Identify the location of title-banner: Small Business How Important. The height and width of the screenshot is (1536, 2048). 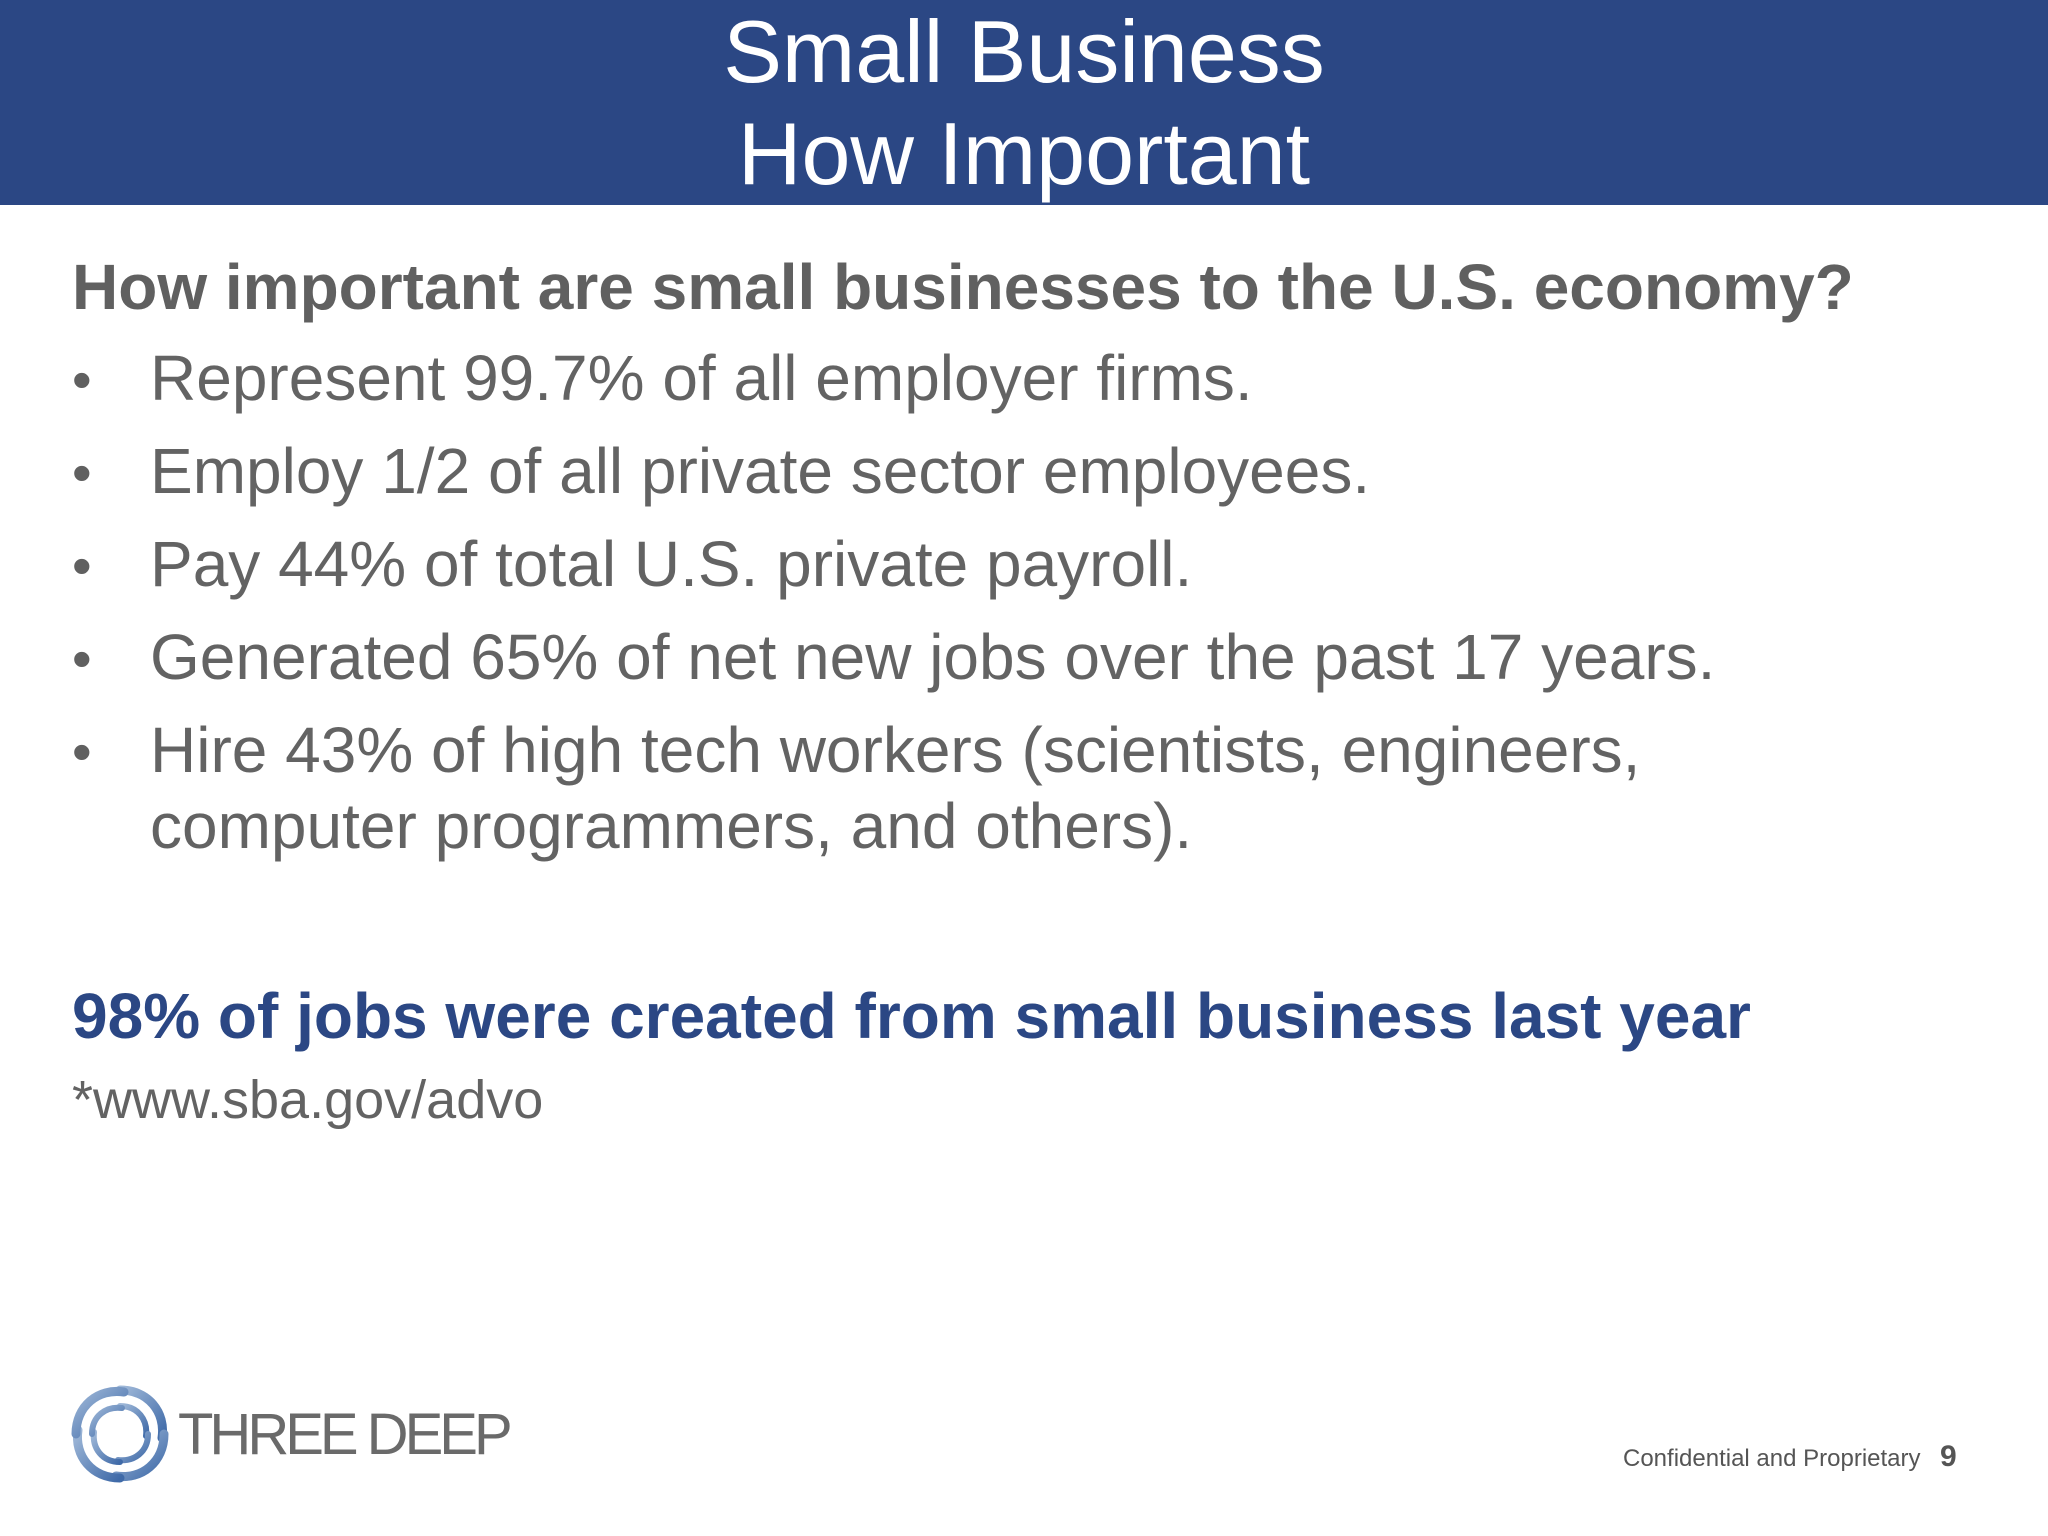
(1024, 102).